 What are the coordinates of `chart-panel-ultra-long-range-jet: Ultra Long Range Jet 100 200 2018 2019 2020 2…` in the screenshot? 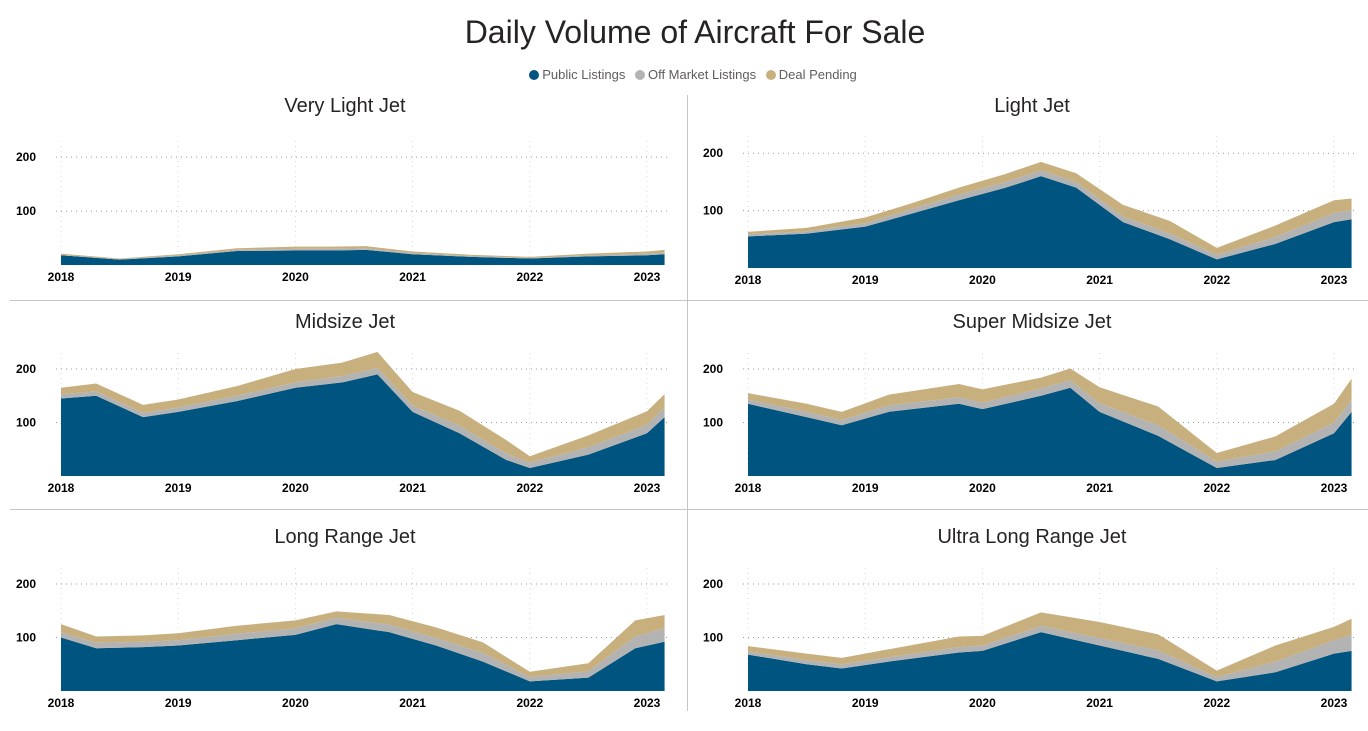 It's located at (1032, 626).